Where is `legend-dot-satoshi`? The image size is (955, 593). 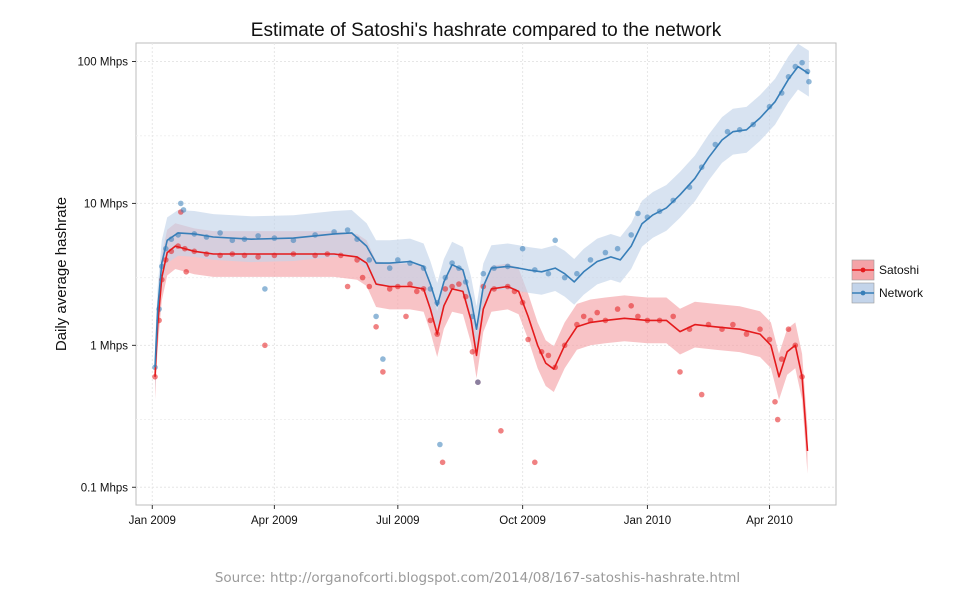
legend-dot-satoshi is located at coordinates (863, 270).